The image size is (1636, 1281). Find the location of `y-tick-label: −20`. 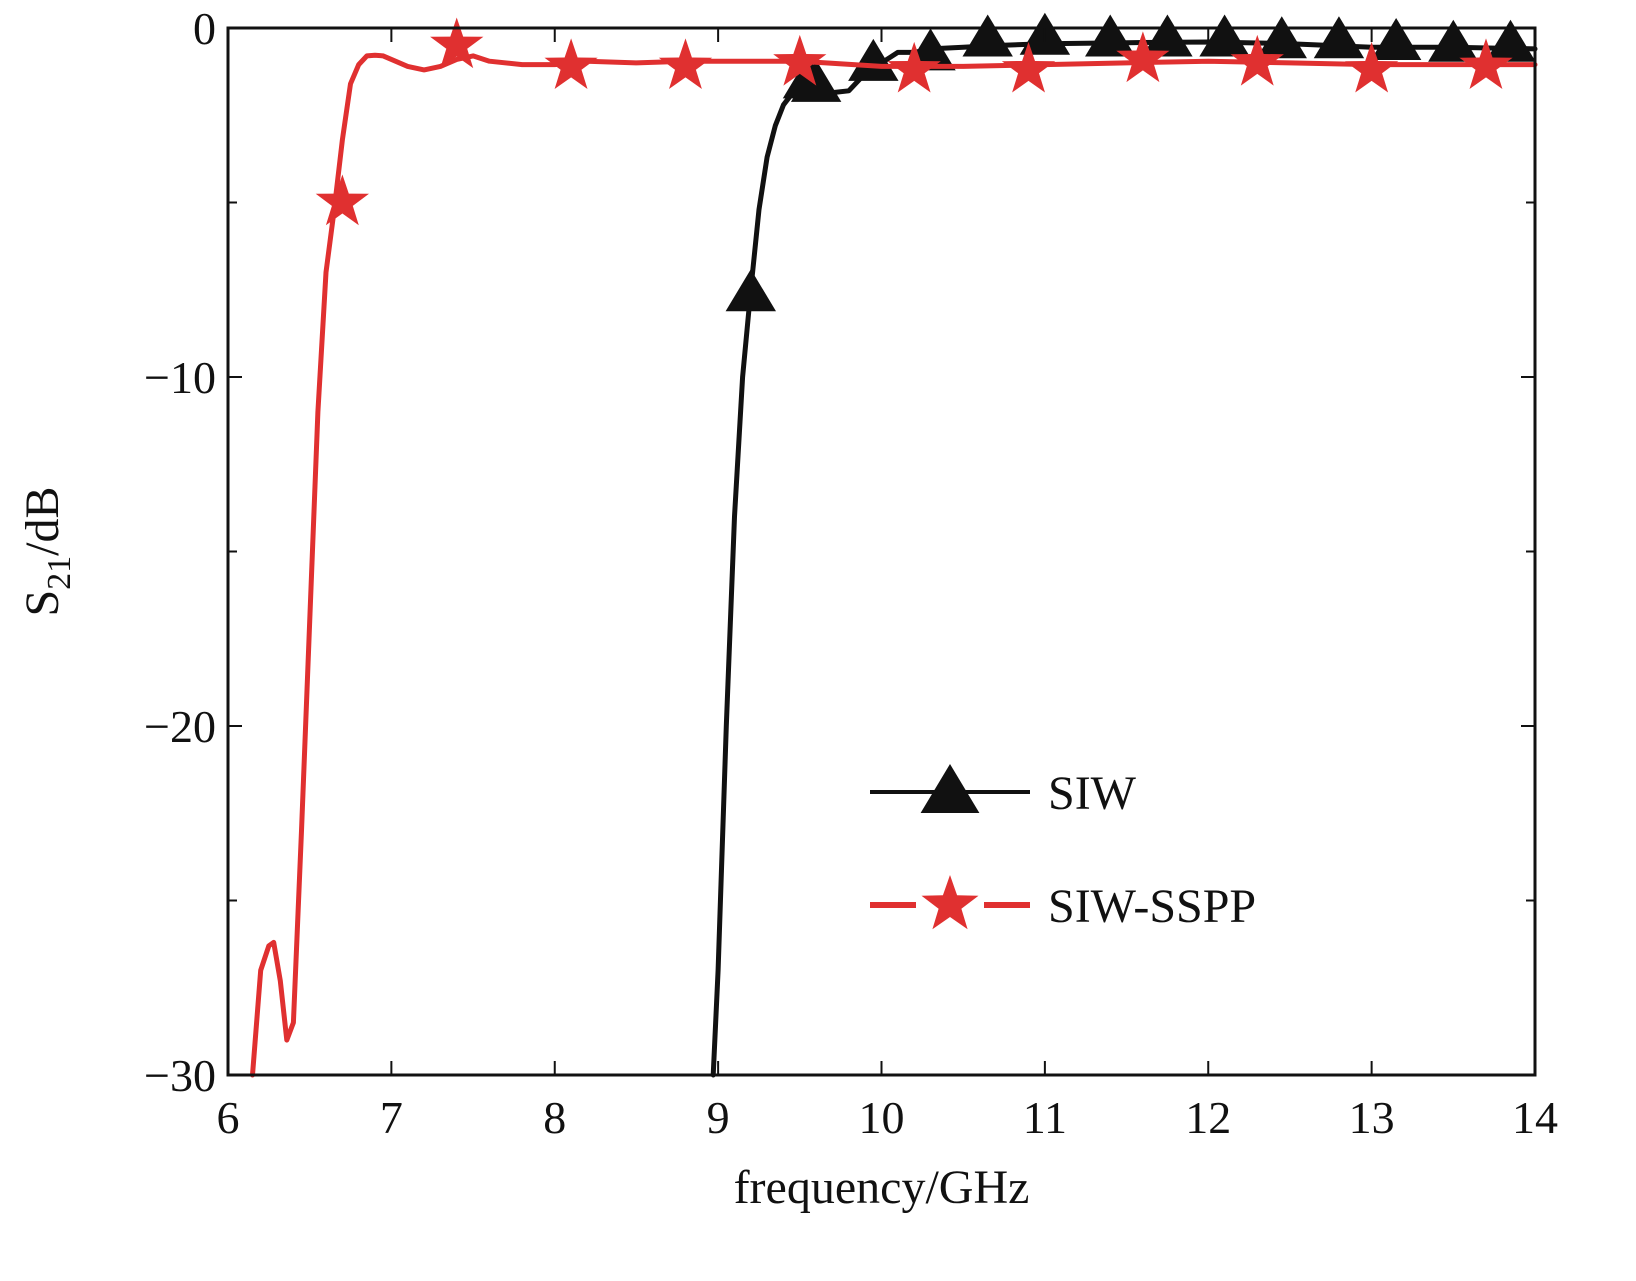

y-tick-label: −20 is located at coordinates (180, 726).